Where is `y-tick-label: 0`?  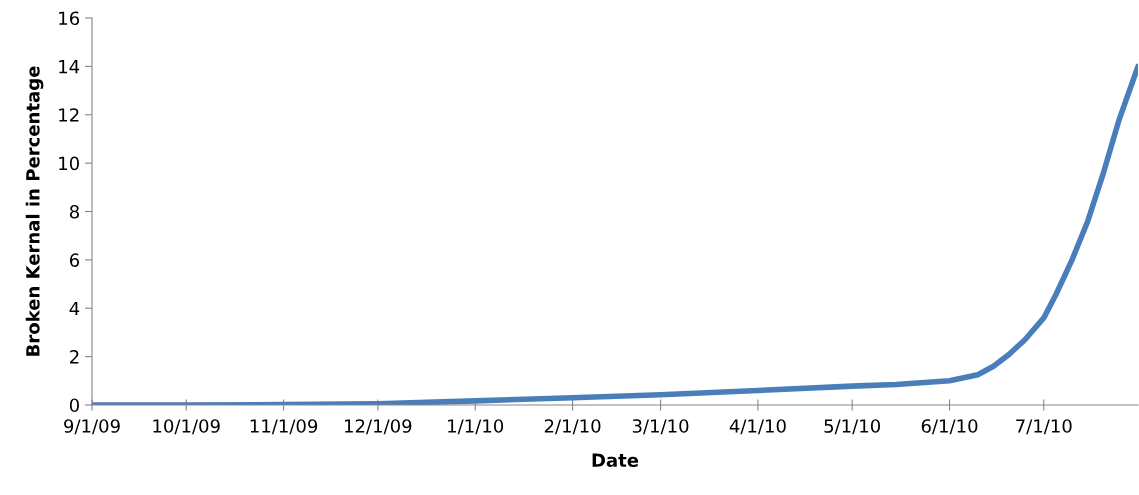
y-tick-label: 0 is located at coordinates (74, 405).